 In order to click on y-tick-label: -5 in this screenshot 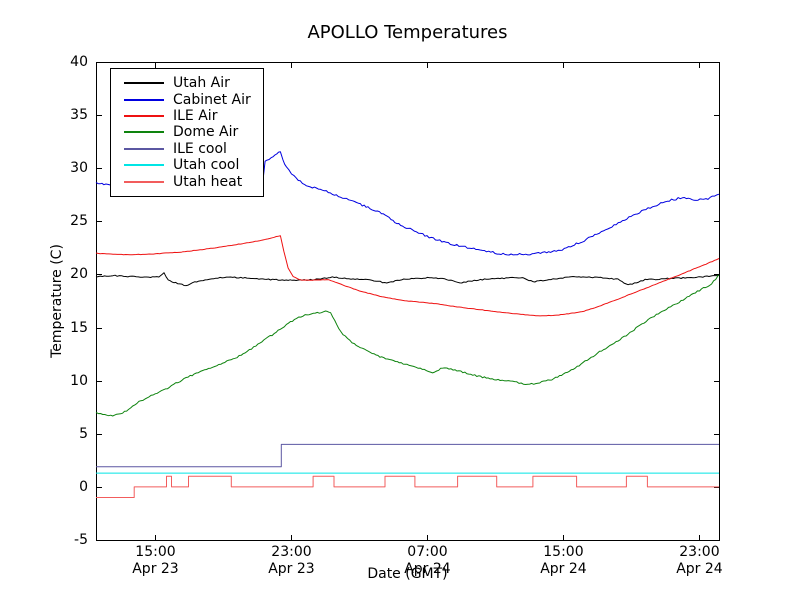, I will do `click(81, 540)`.